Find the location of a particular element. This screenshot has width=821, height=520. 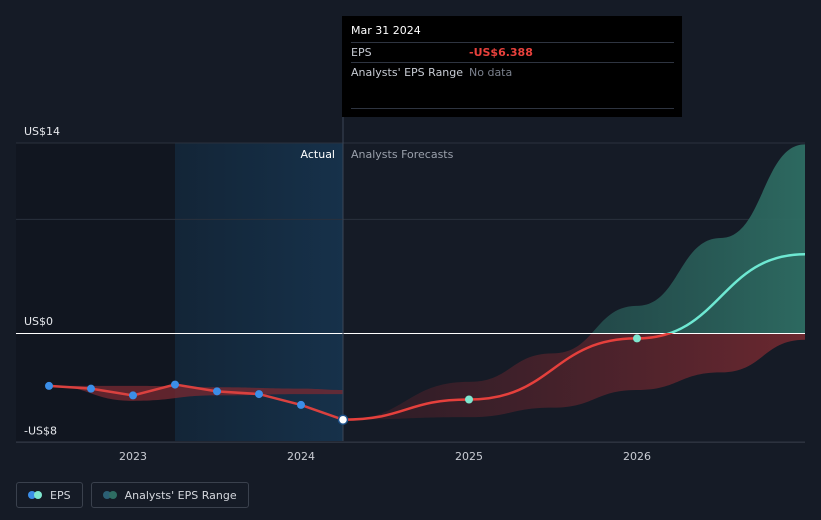

actual-range-band is located at coordinates (196, 393).